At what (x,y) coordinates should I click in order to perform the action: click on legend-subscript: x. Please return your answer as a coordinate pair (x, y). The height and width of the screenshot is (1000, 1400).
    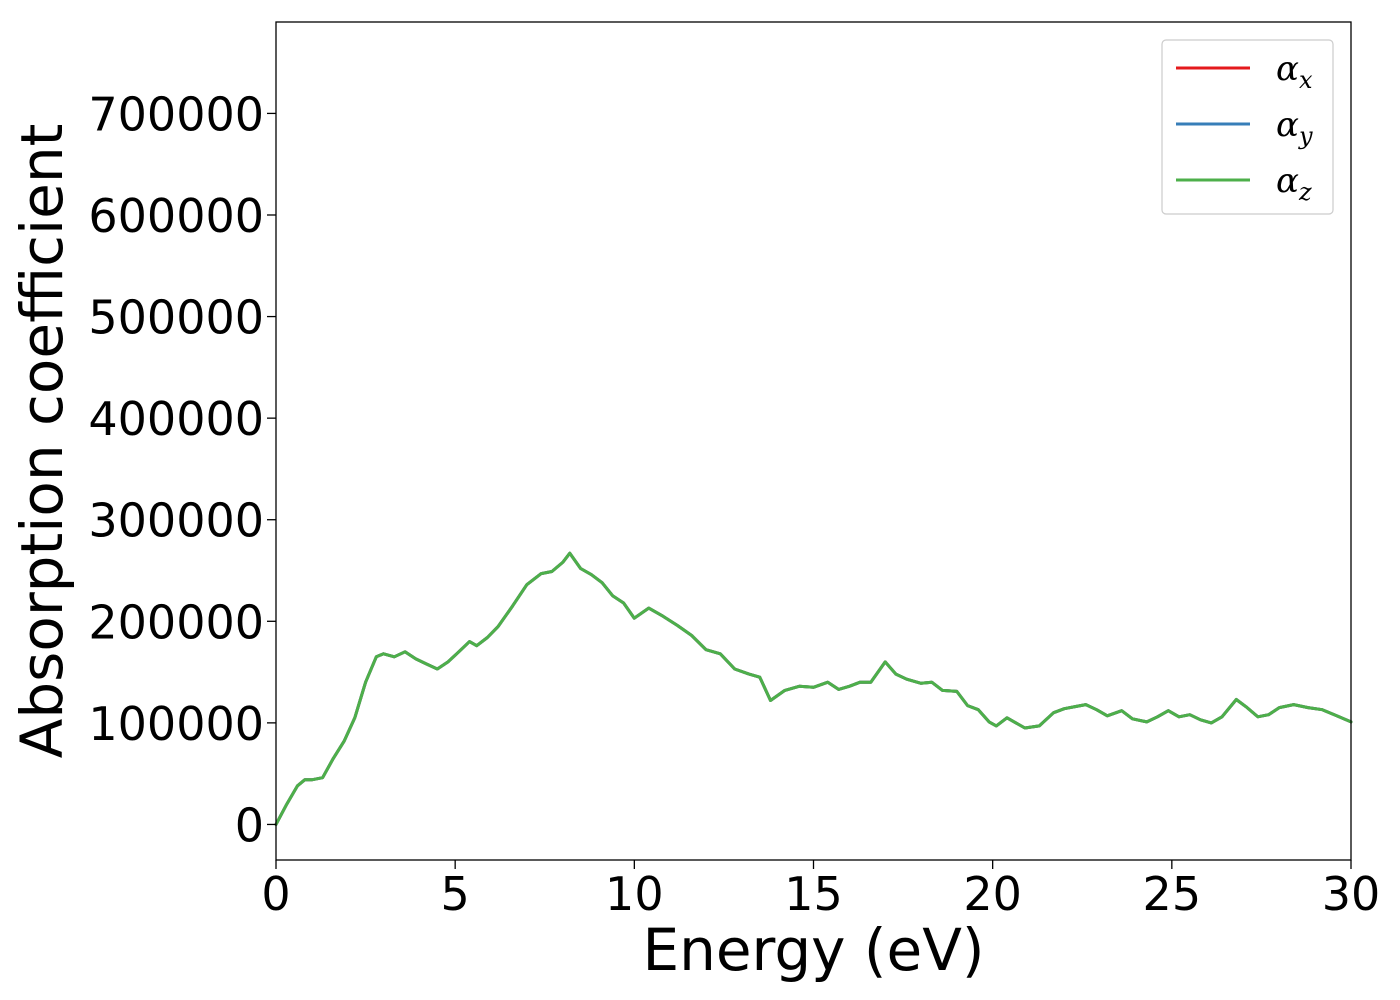
    Looking at the image, I should click on (1306, 80).